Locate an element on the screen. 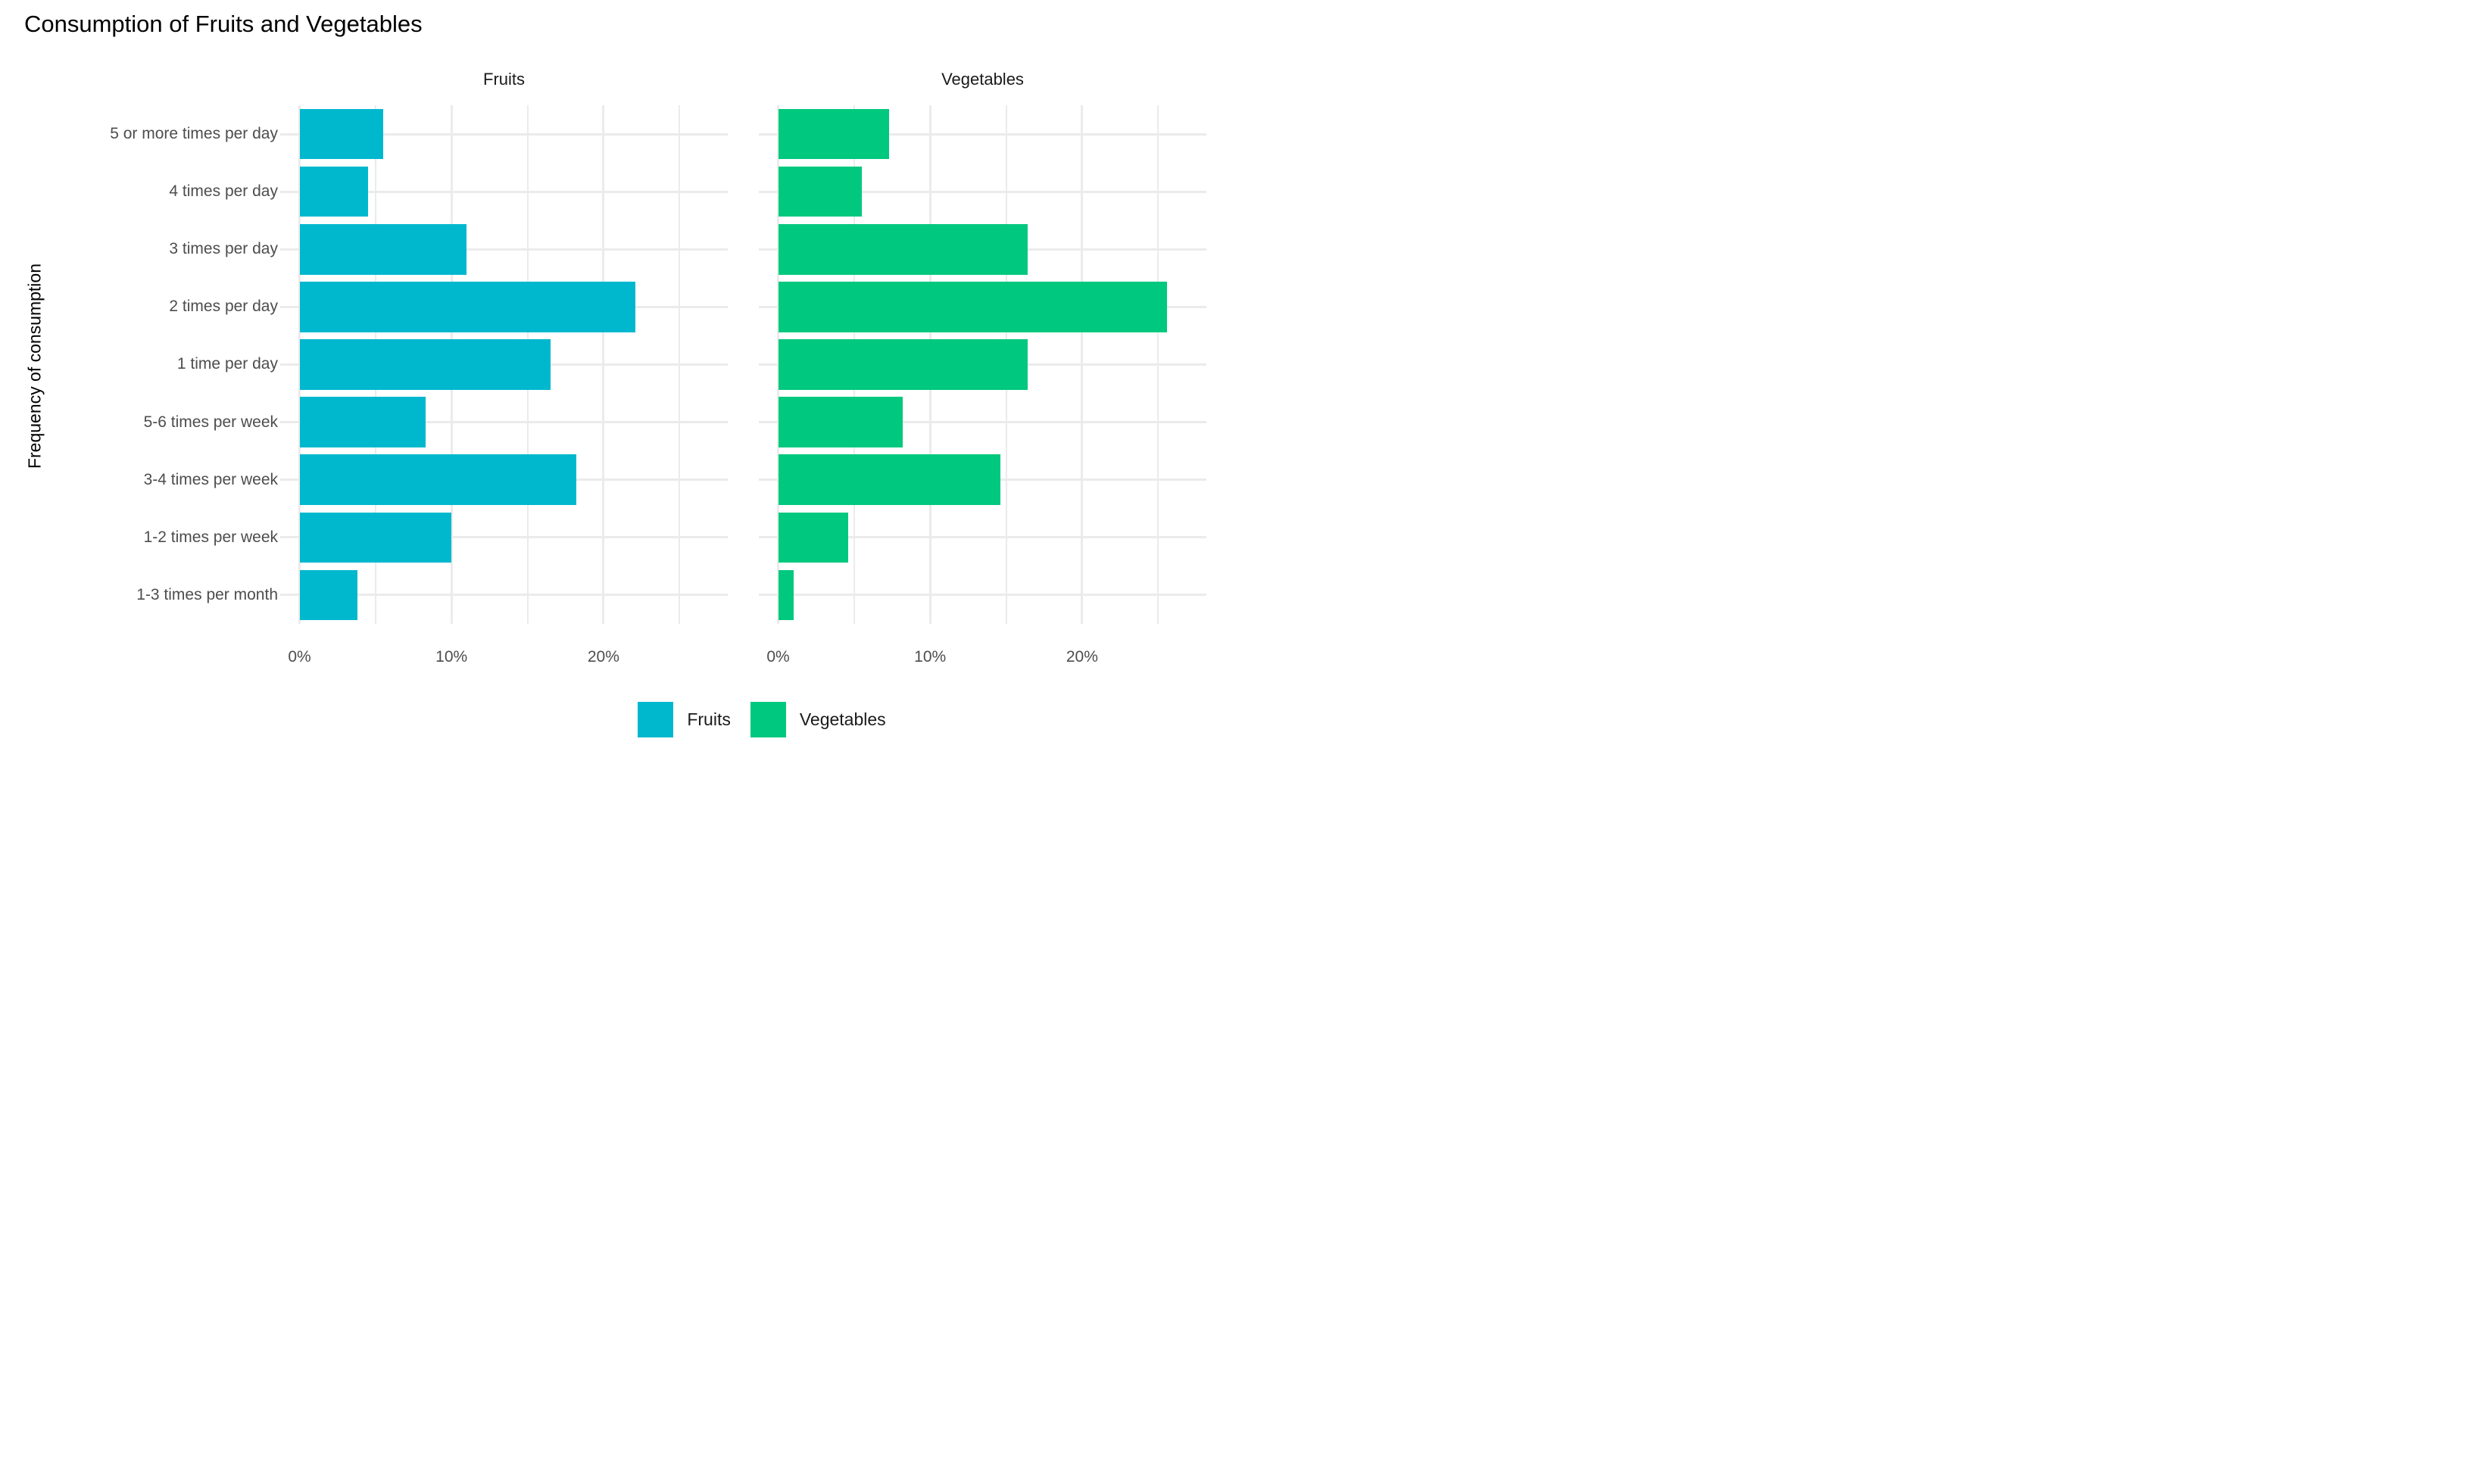 Image resolution: width=2487 pixels, height=1484 pixels. y-tick-label: 5 or more times per day is located at coordinates (194, 133).